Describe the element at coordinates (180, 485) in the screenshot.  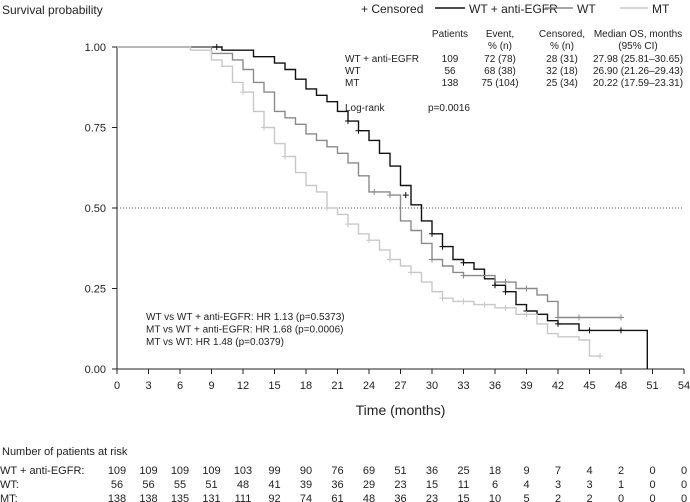
I see `risk-count: 55` at that location.